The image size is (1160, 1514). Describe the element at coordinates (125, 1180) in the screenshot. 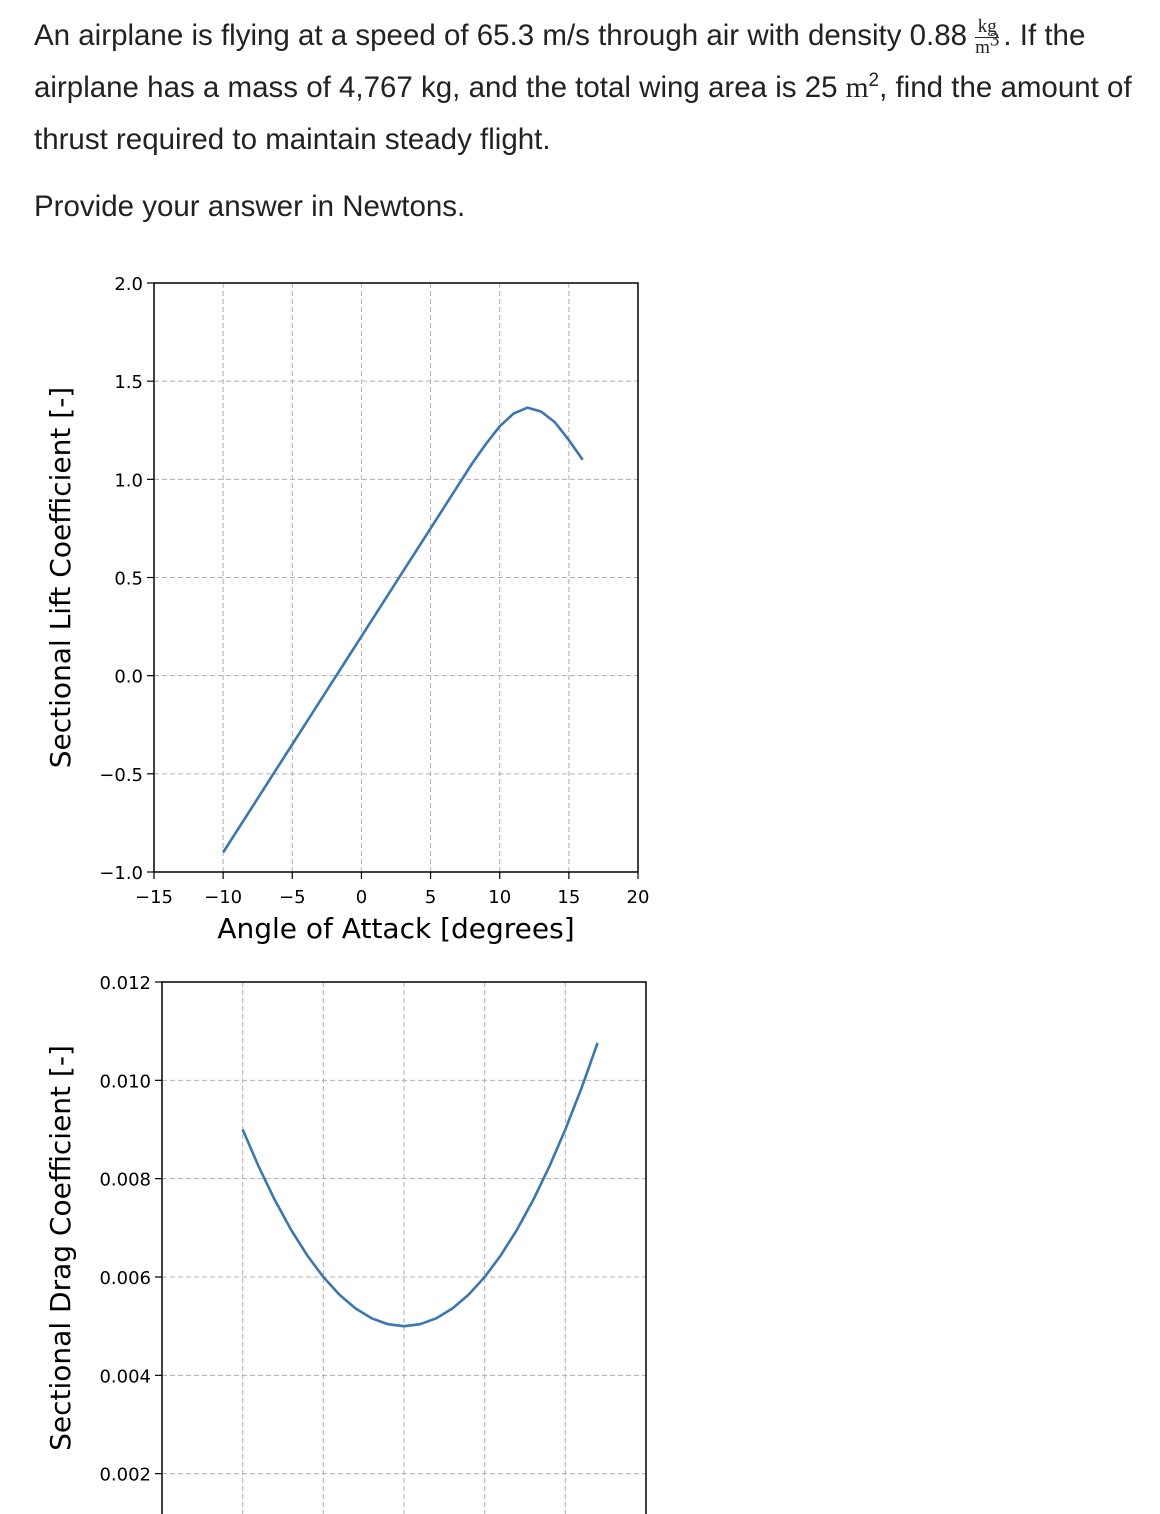

I see `y-tick-label: 0.008` at that location.